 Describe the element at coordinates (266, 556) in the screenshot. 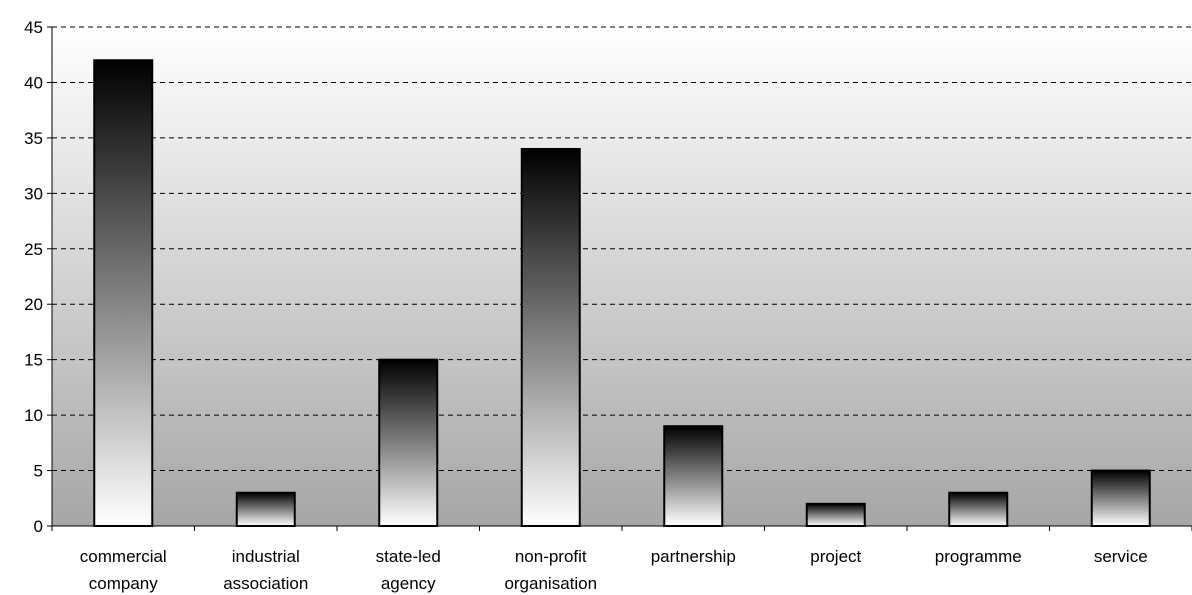

I see `x-category-label-line: industrial` at that location.